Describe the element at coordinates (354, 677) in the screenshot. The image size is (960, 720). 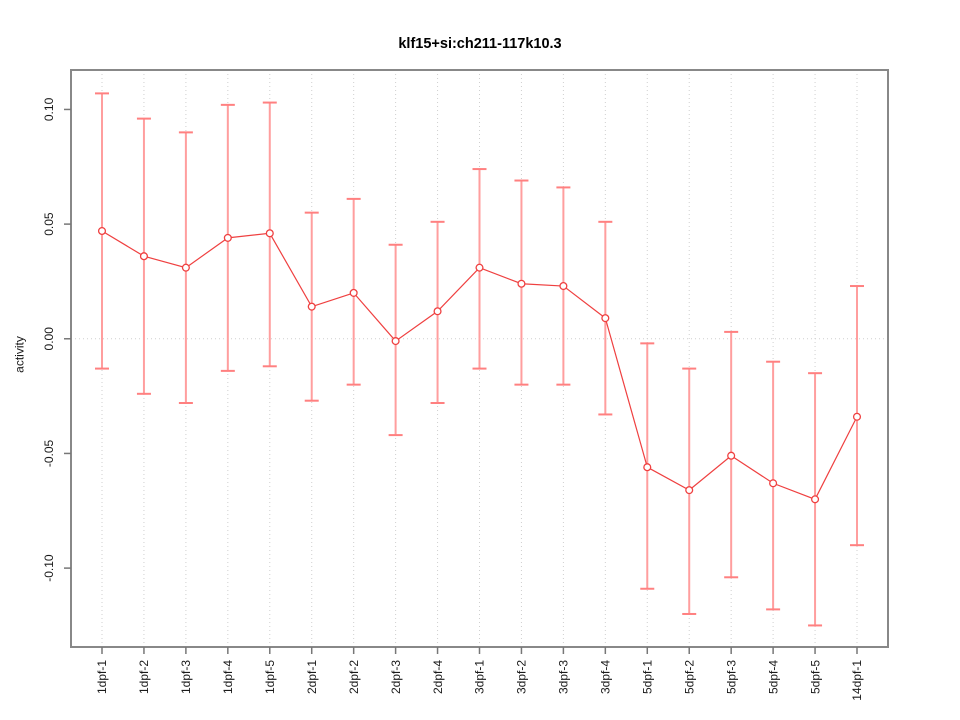
I see `x-axis-tick-label: 2dpf-2` at that location.